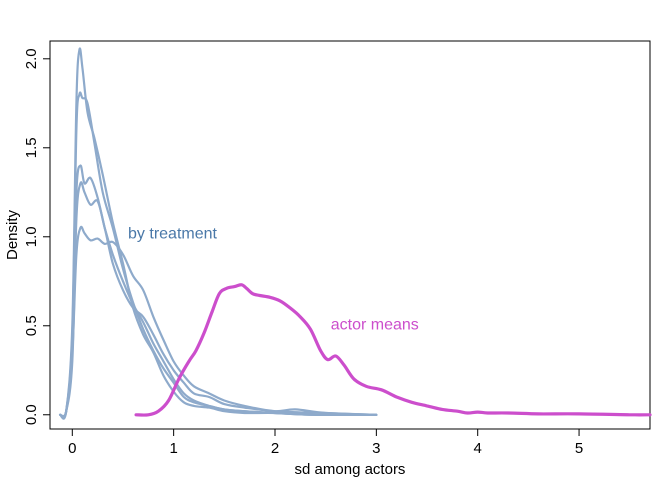 The height and width of the screenshot is (480, 672). What do you see at coordinates (478, 448) in the screenshot?
I see `x-tick-label: 4` at bounding box center [478, 448].